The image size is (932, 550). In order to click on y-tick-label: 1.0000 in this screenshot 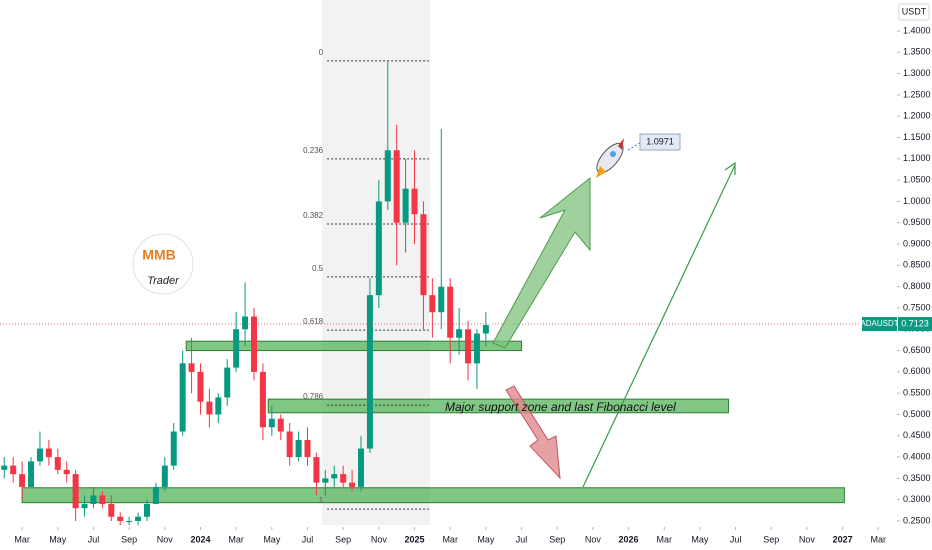, I will do `click(917, 201)`.